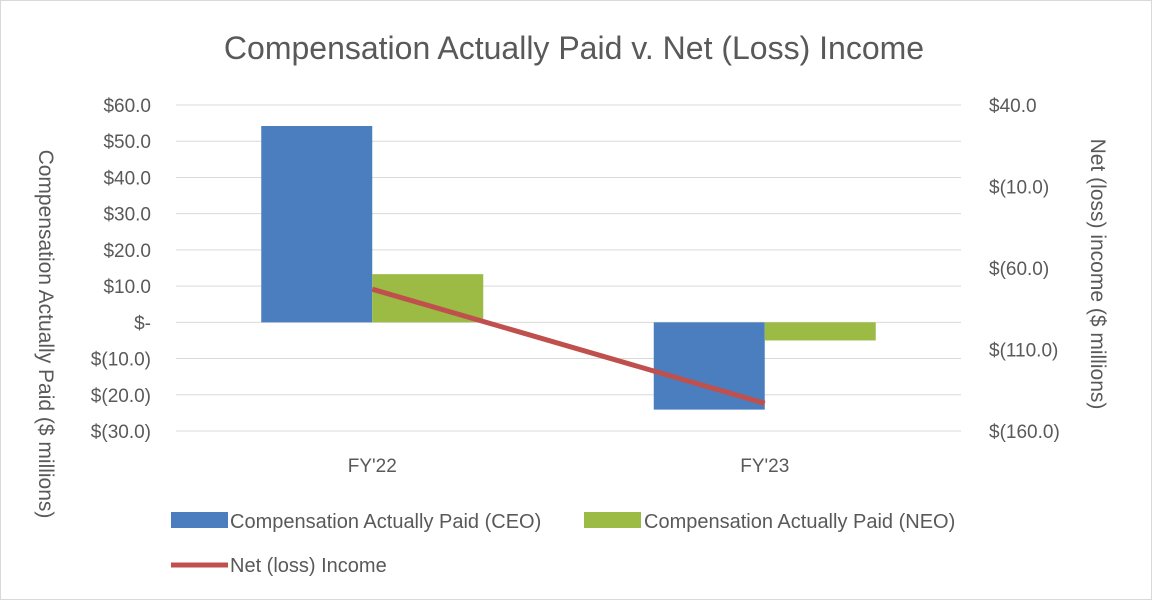 The width and height of the screenshot is (1154, 603). Describe the element at coordinates (199, 520) in the screenshot. I see `legend-swatch-ceo` at that location.